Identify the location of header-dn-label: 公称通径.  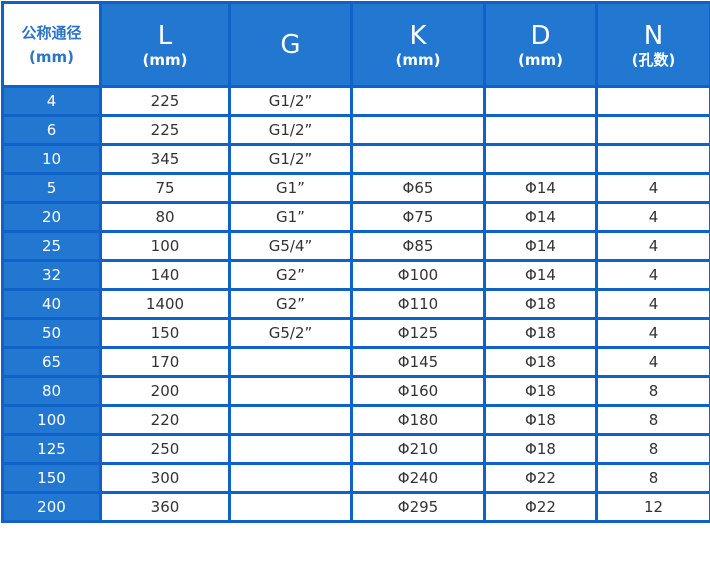
(51, 32).